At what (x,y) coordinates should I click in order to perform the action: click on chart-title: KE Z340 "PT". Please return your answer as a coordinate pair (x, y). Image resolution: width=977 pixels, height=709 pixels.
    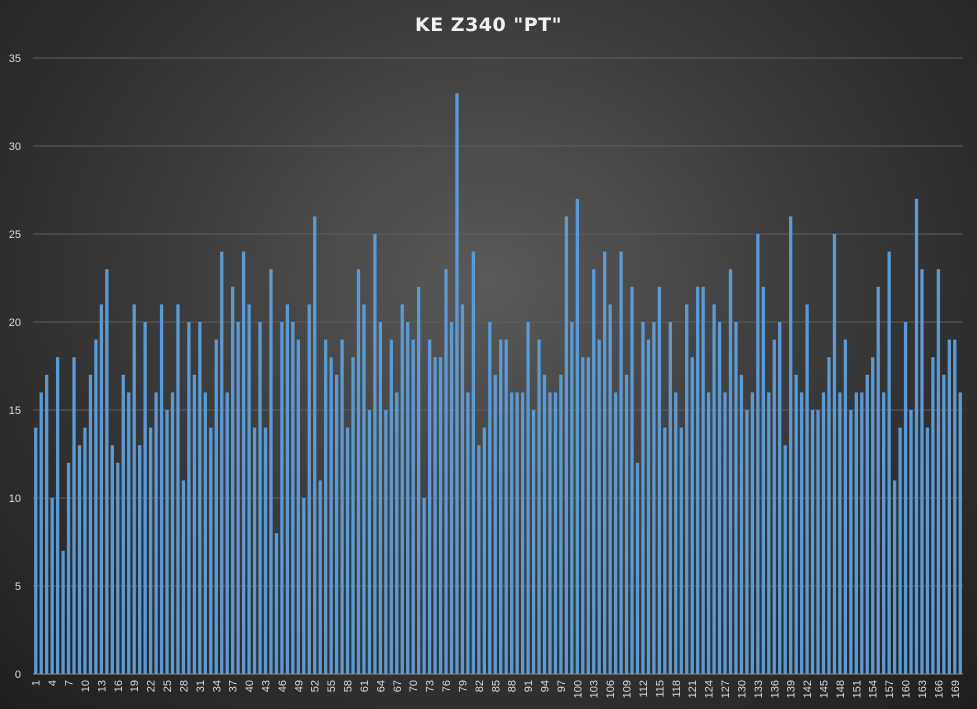
    Looking at the image, I should click on (488, 25).